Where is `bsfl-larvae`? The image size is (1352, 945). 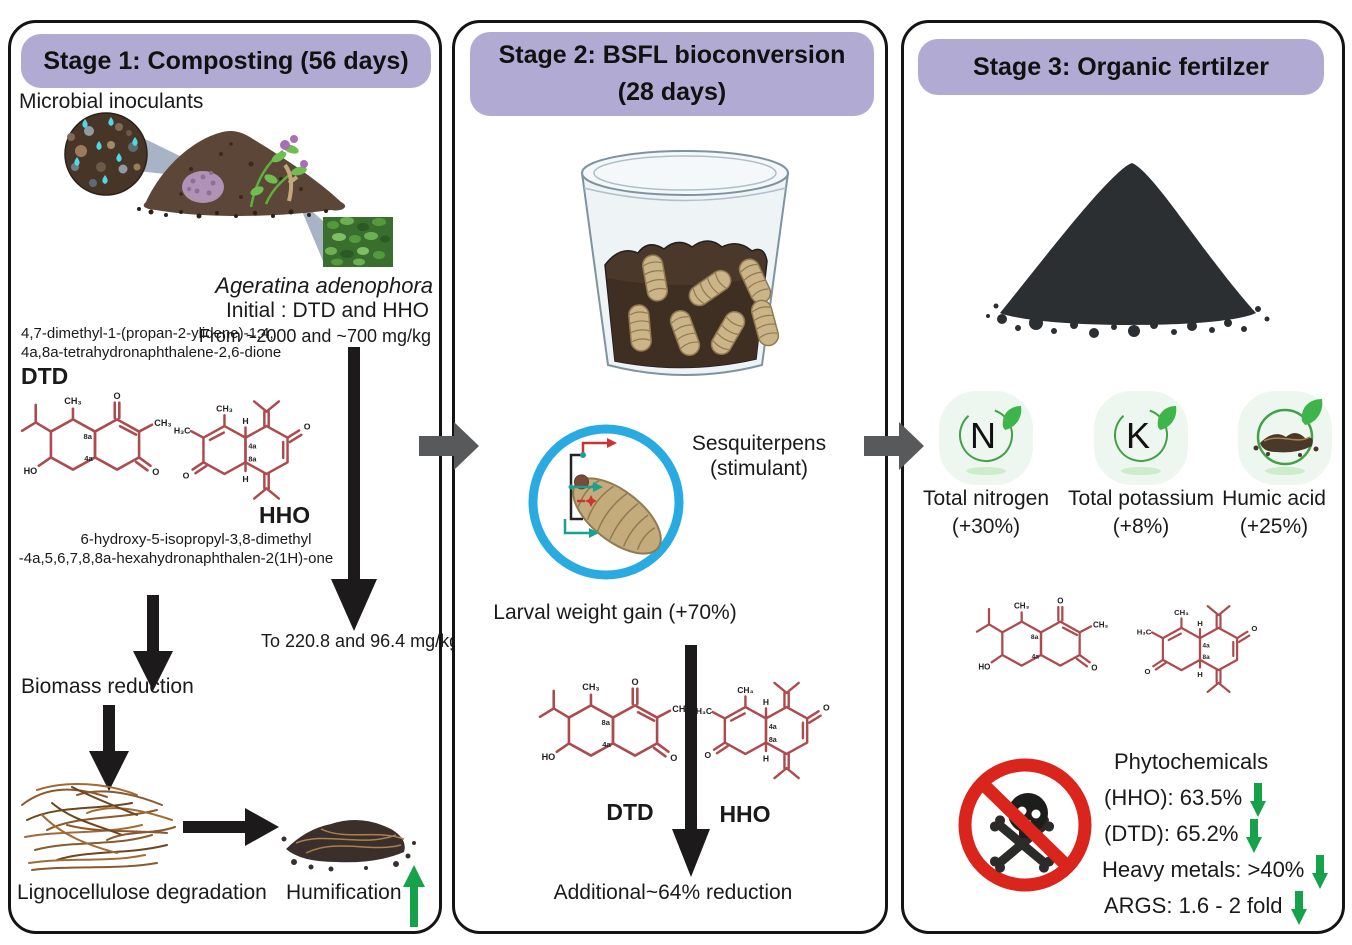 bsfl-larvae is located at coordinates (704, 305).